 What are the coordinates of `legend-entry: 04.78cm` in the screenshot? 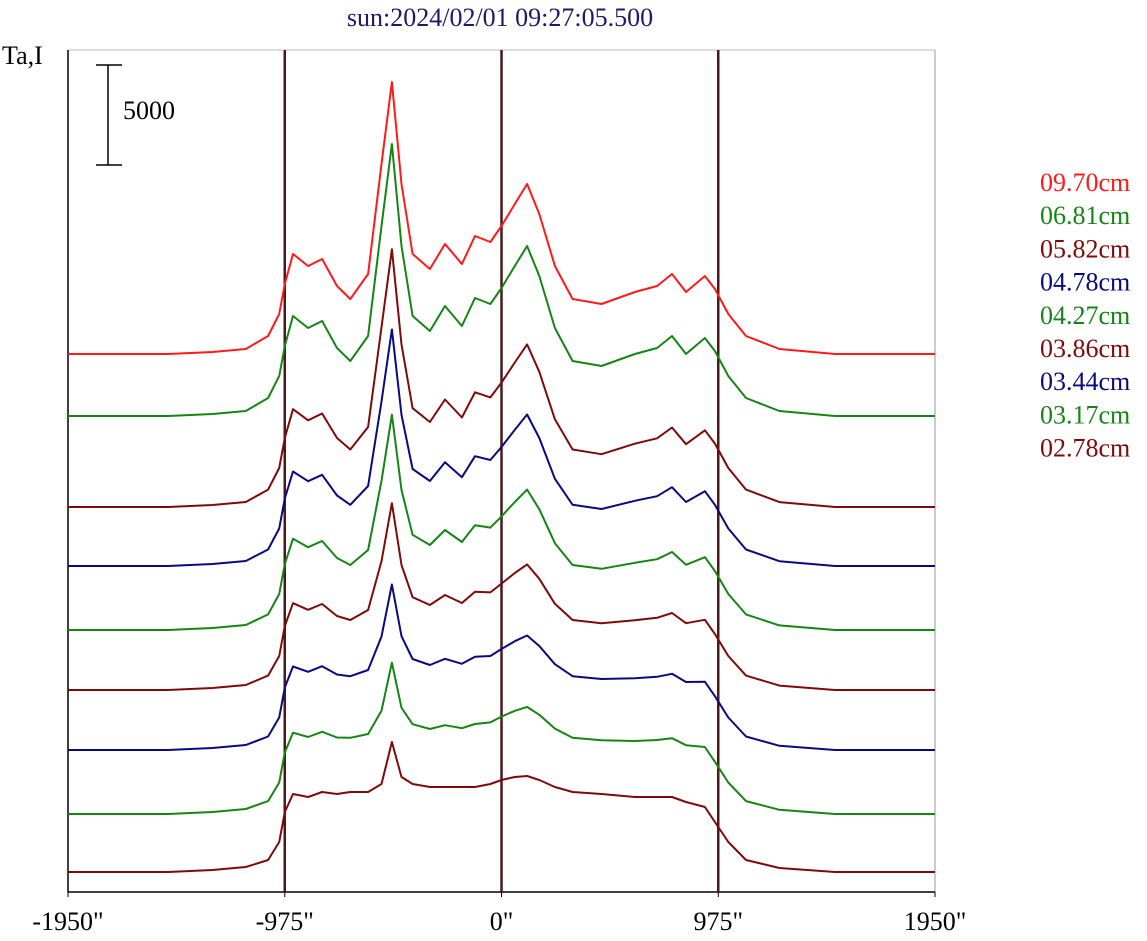 It's located at (1085, 282).